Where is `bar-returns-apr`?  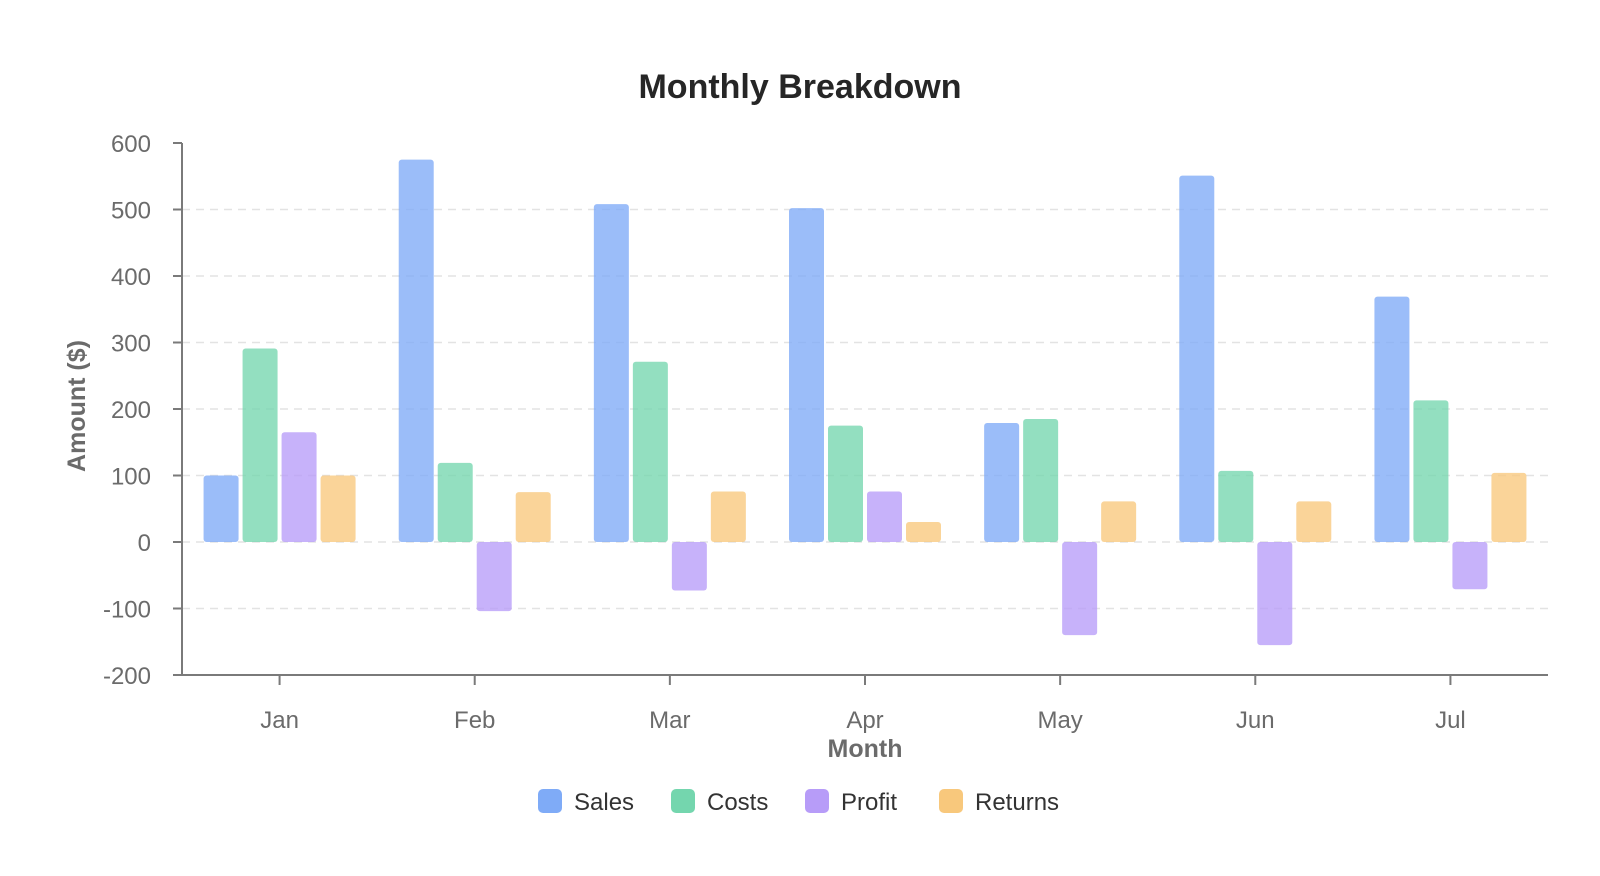 bar-returns-apr is located at coordinates (923, 532).